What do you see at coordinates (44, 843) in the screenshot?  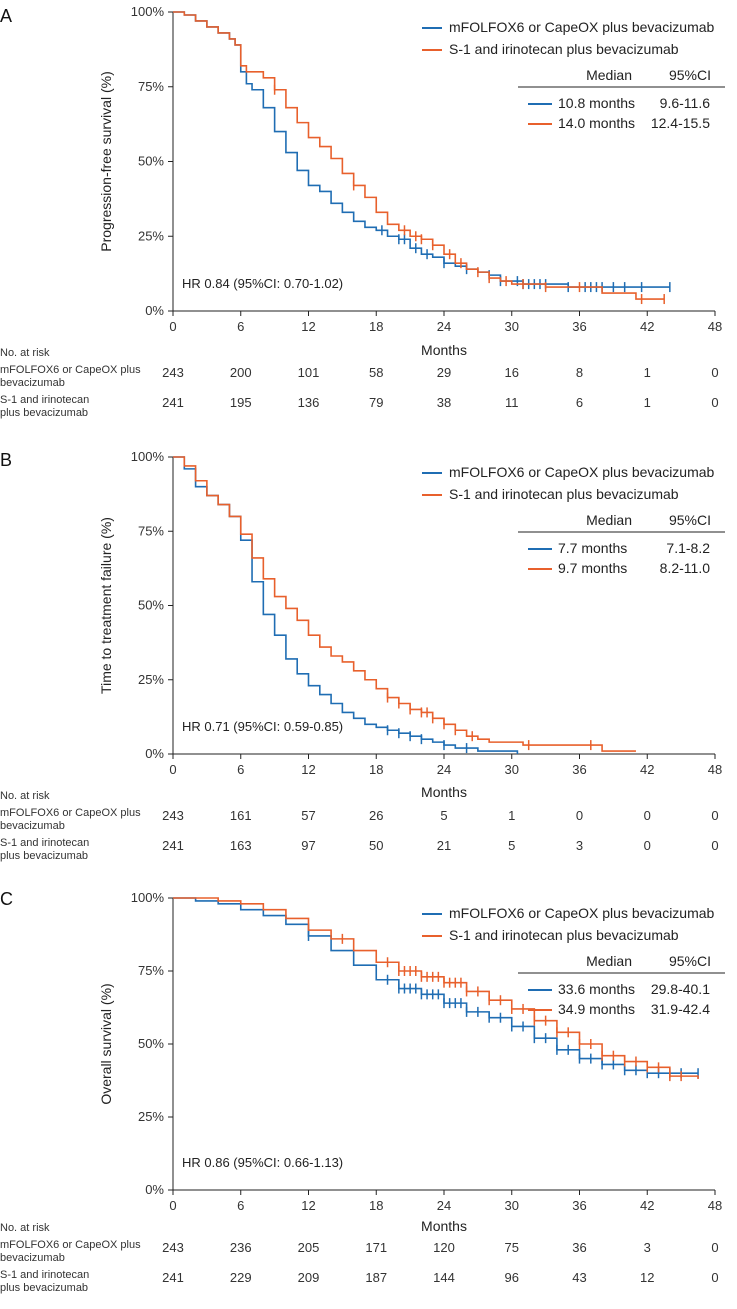 I see `risk-row-label: S-1 and irinotecan` at bounding box center [44, 843].